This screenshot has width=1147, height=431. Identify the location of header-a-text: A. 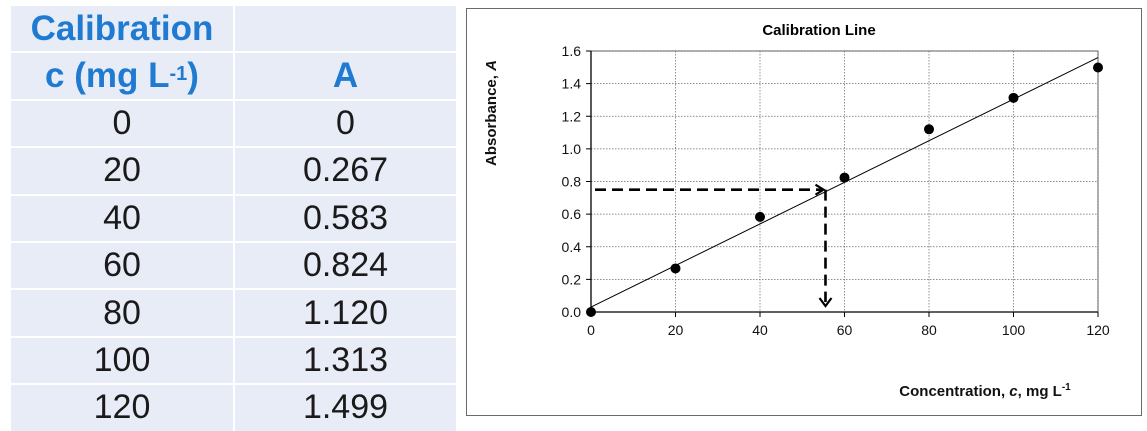
(345, 76).